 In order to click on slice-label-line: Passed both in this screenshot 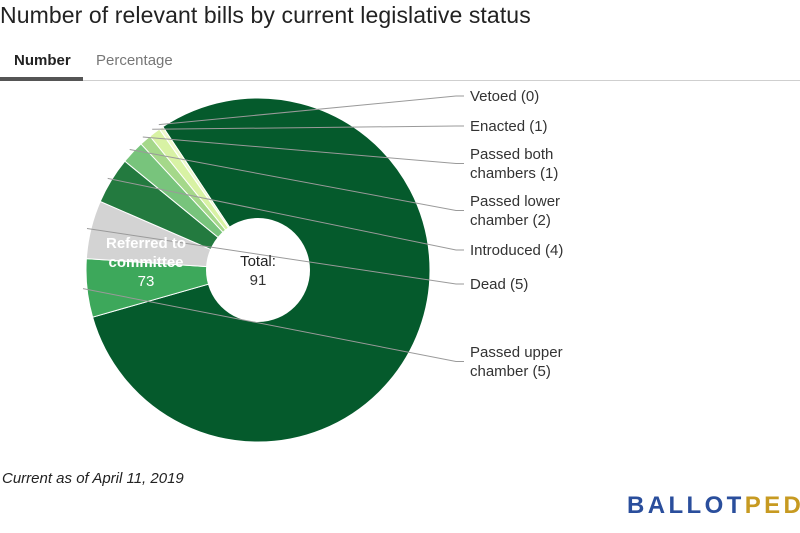, I will do `click(511, 154)`.